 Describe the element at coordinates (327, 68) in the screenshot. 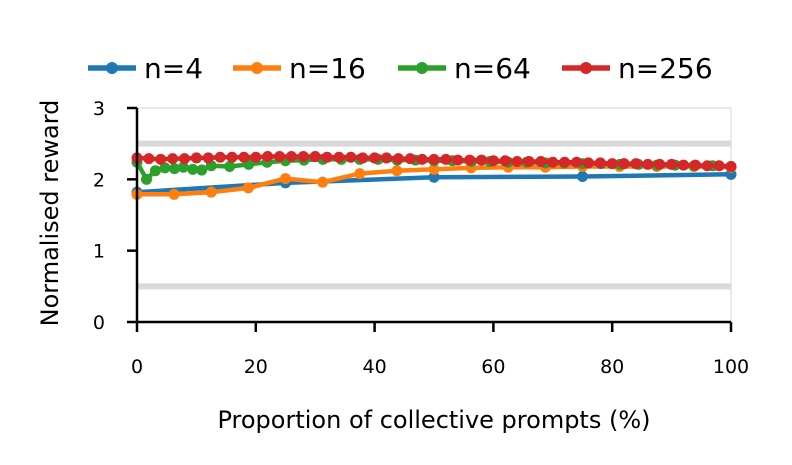

I see `legend-label: n=16` at that location.